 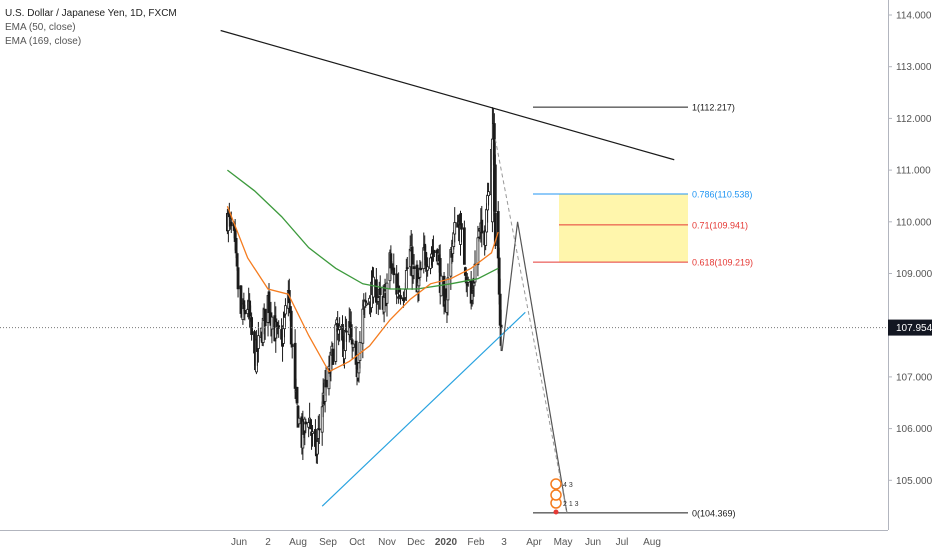 What do you see at coordinates (43, 41) in the screenshot?
I see `ema169-legend: EMA (169, close)` at bounding box center [43, 41].